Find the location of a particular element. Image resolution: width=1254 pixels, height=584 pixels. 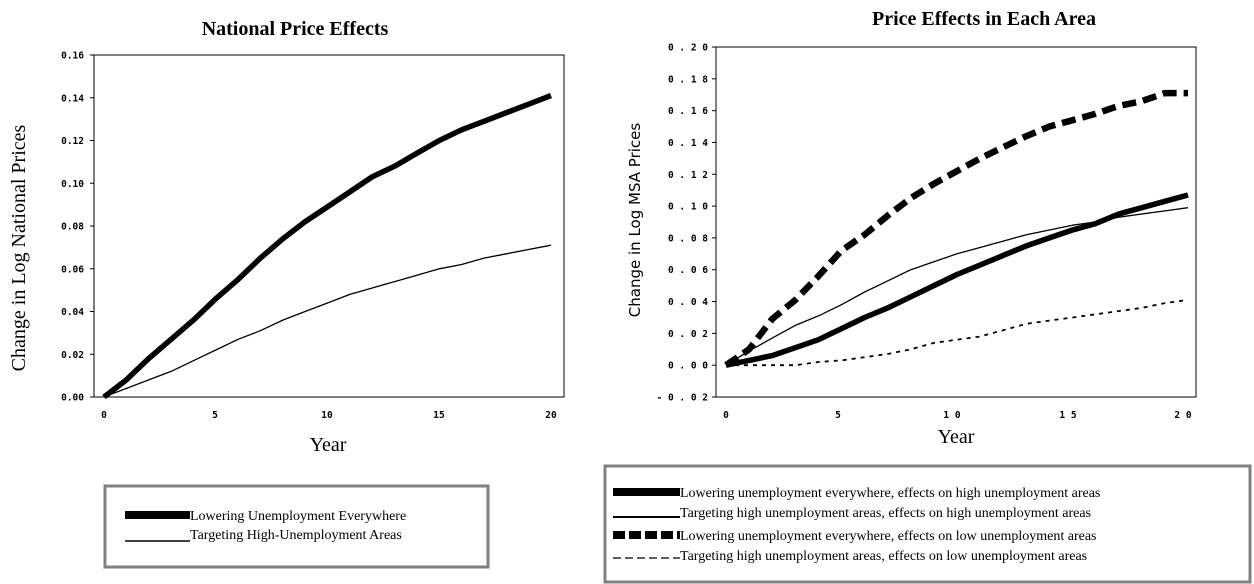

x-tick-label: 2 0 is located at coordinates (1182, 415).